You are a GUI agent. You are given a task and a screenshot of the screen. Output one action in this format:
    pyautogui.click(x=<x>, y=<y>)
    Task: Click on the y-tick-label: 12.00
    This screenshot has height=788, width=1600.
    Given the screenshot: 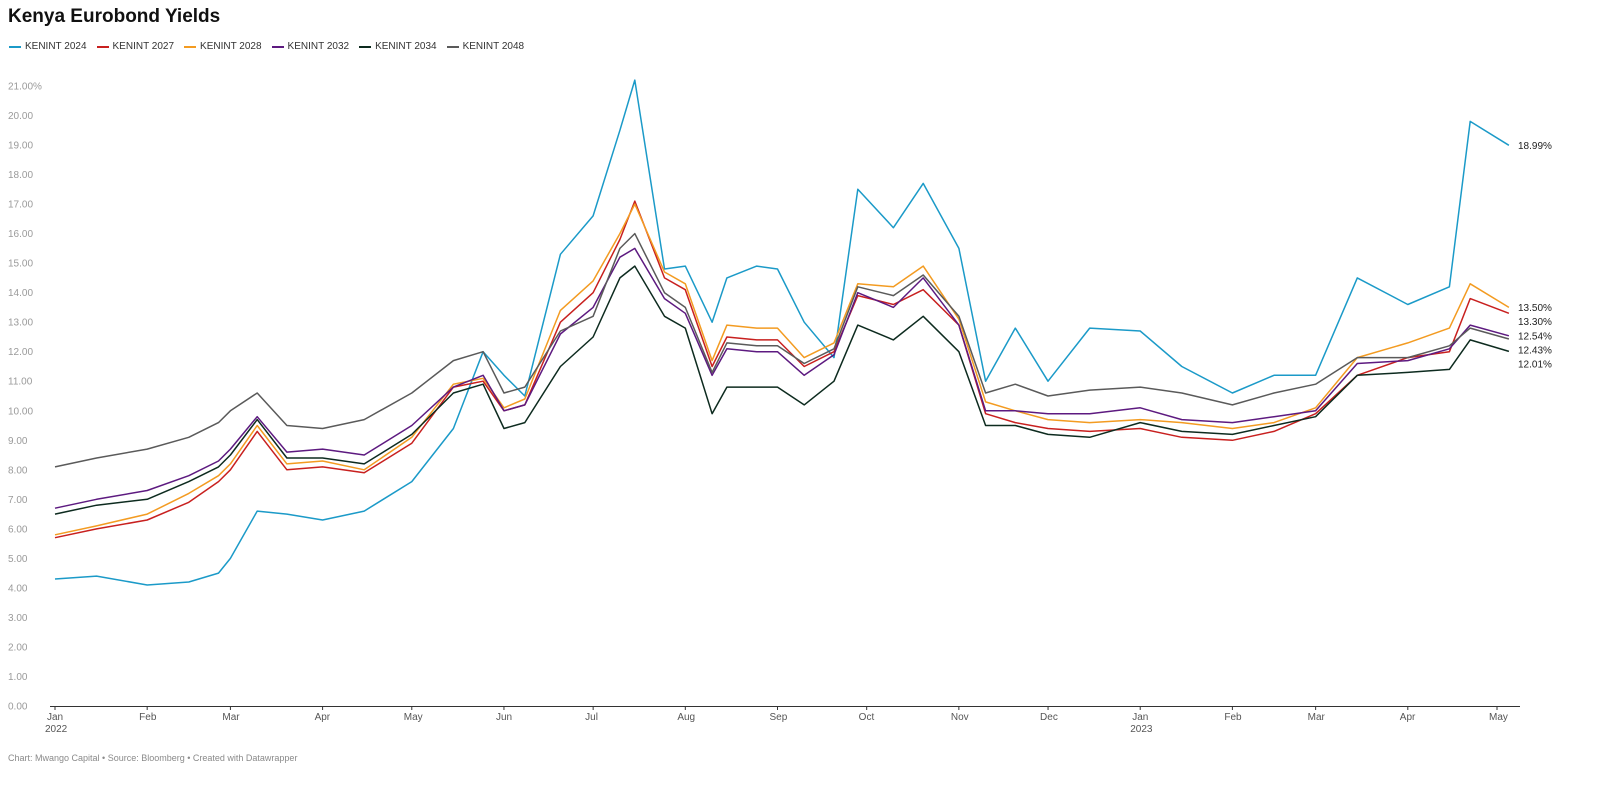 What is the action you would take?
    pyautogui.click(x=20, y=352)
    